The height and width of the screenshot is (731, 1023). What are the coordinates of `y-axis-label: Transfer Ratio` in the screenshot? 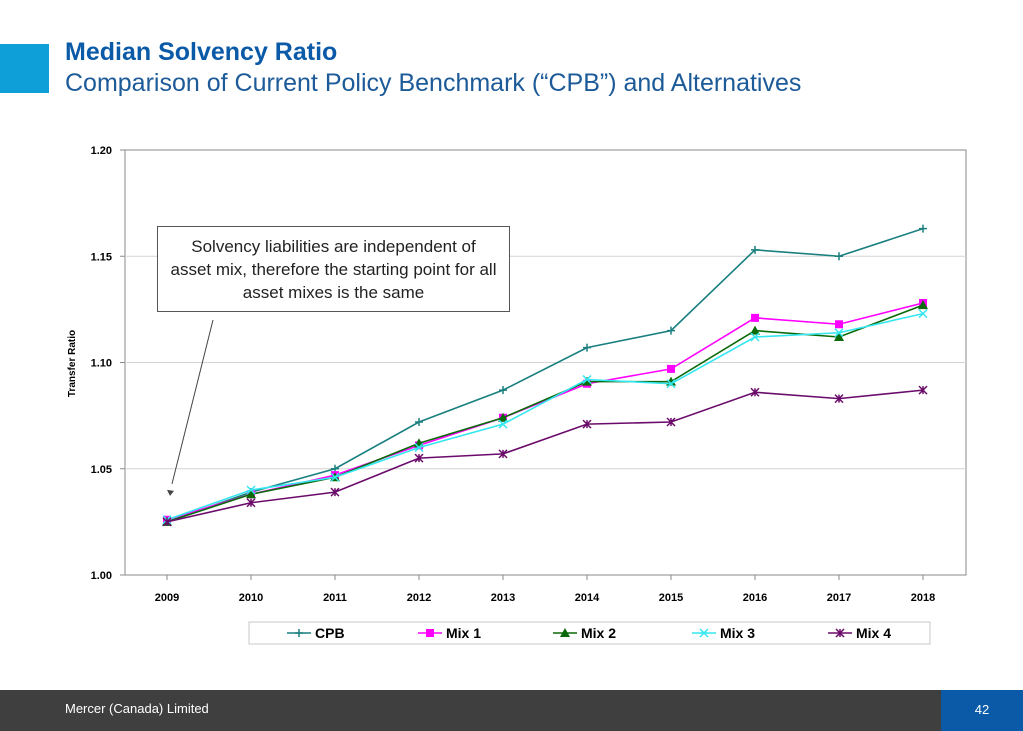 It's located at (72, 363).